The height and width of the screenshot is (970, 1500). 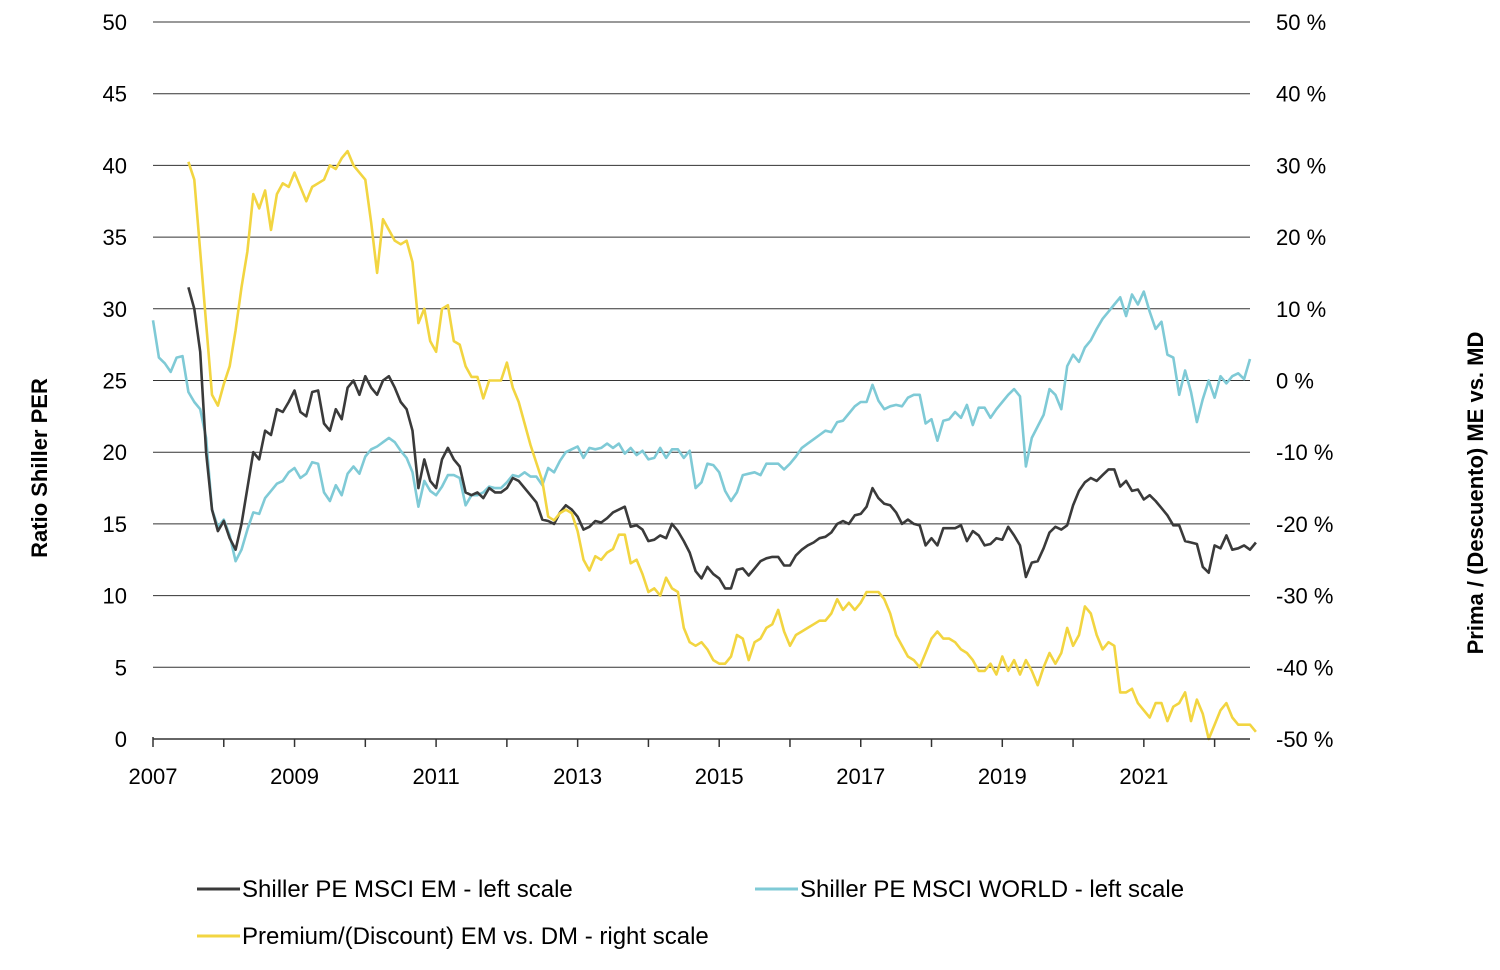 What do you see at coordinates (719, 776) in the screenshot?
I see `x-tick-label: 2015` at bounding box center [719, 776].